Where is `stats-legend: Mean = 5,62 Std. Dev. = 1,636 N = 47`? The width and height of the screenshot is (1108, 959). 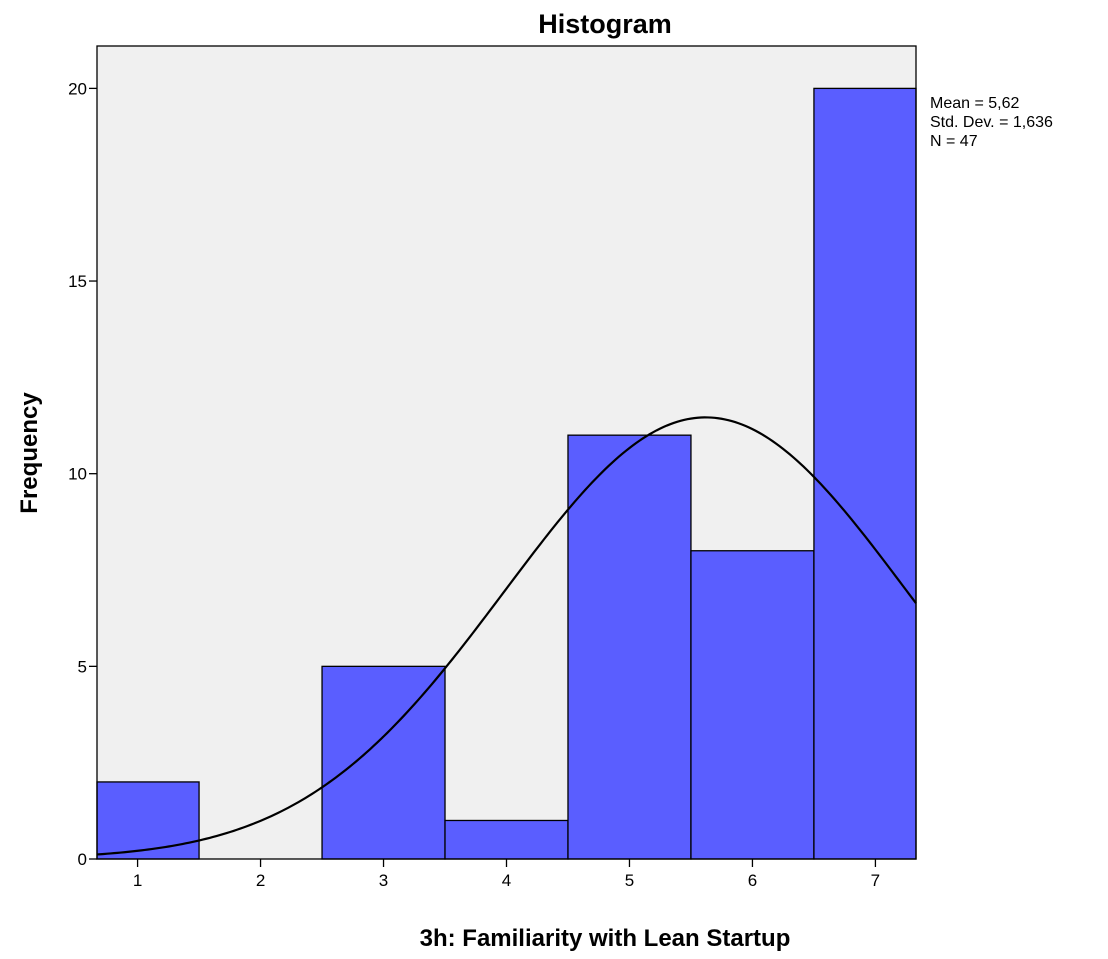
stats-legend: Mean = 5,62 Std. Dev. = 1,636 N = 47 is located at coordinates (991, 122).